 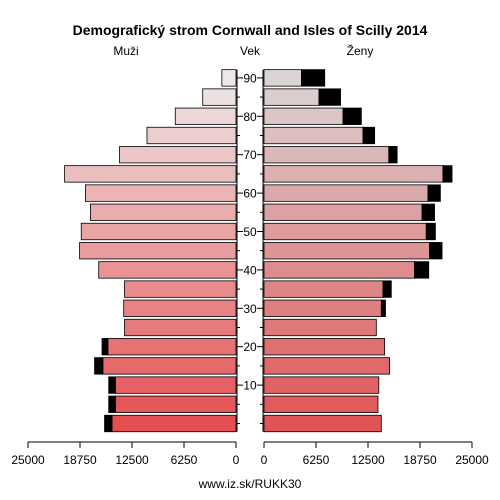 What do you see at coordinates (472, 460) in the screenshot?
I see `x-tick-label-right: 25000` at bounding box center [472, 460].